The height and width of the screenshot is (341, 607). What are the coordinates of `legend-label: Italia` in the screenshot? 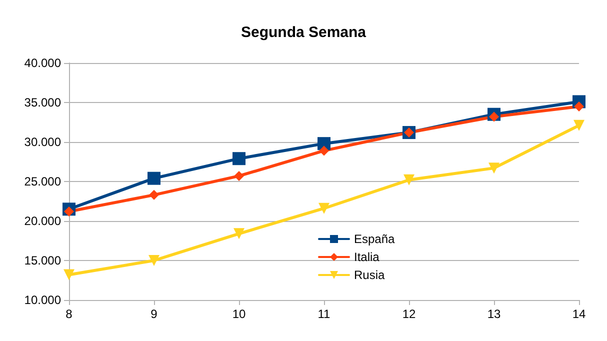 It's located at (367, 257).